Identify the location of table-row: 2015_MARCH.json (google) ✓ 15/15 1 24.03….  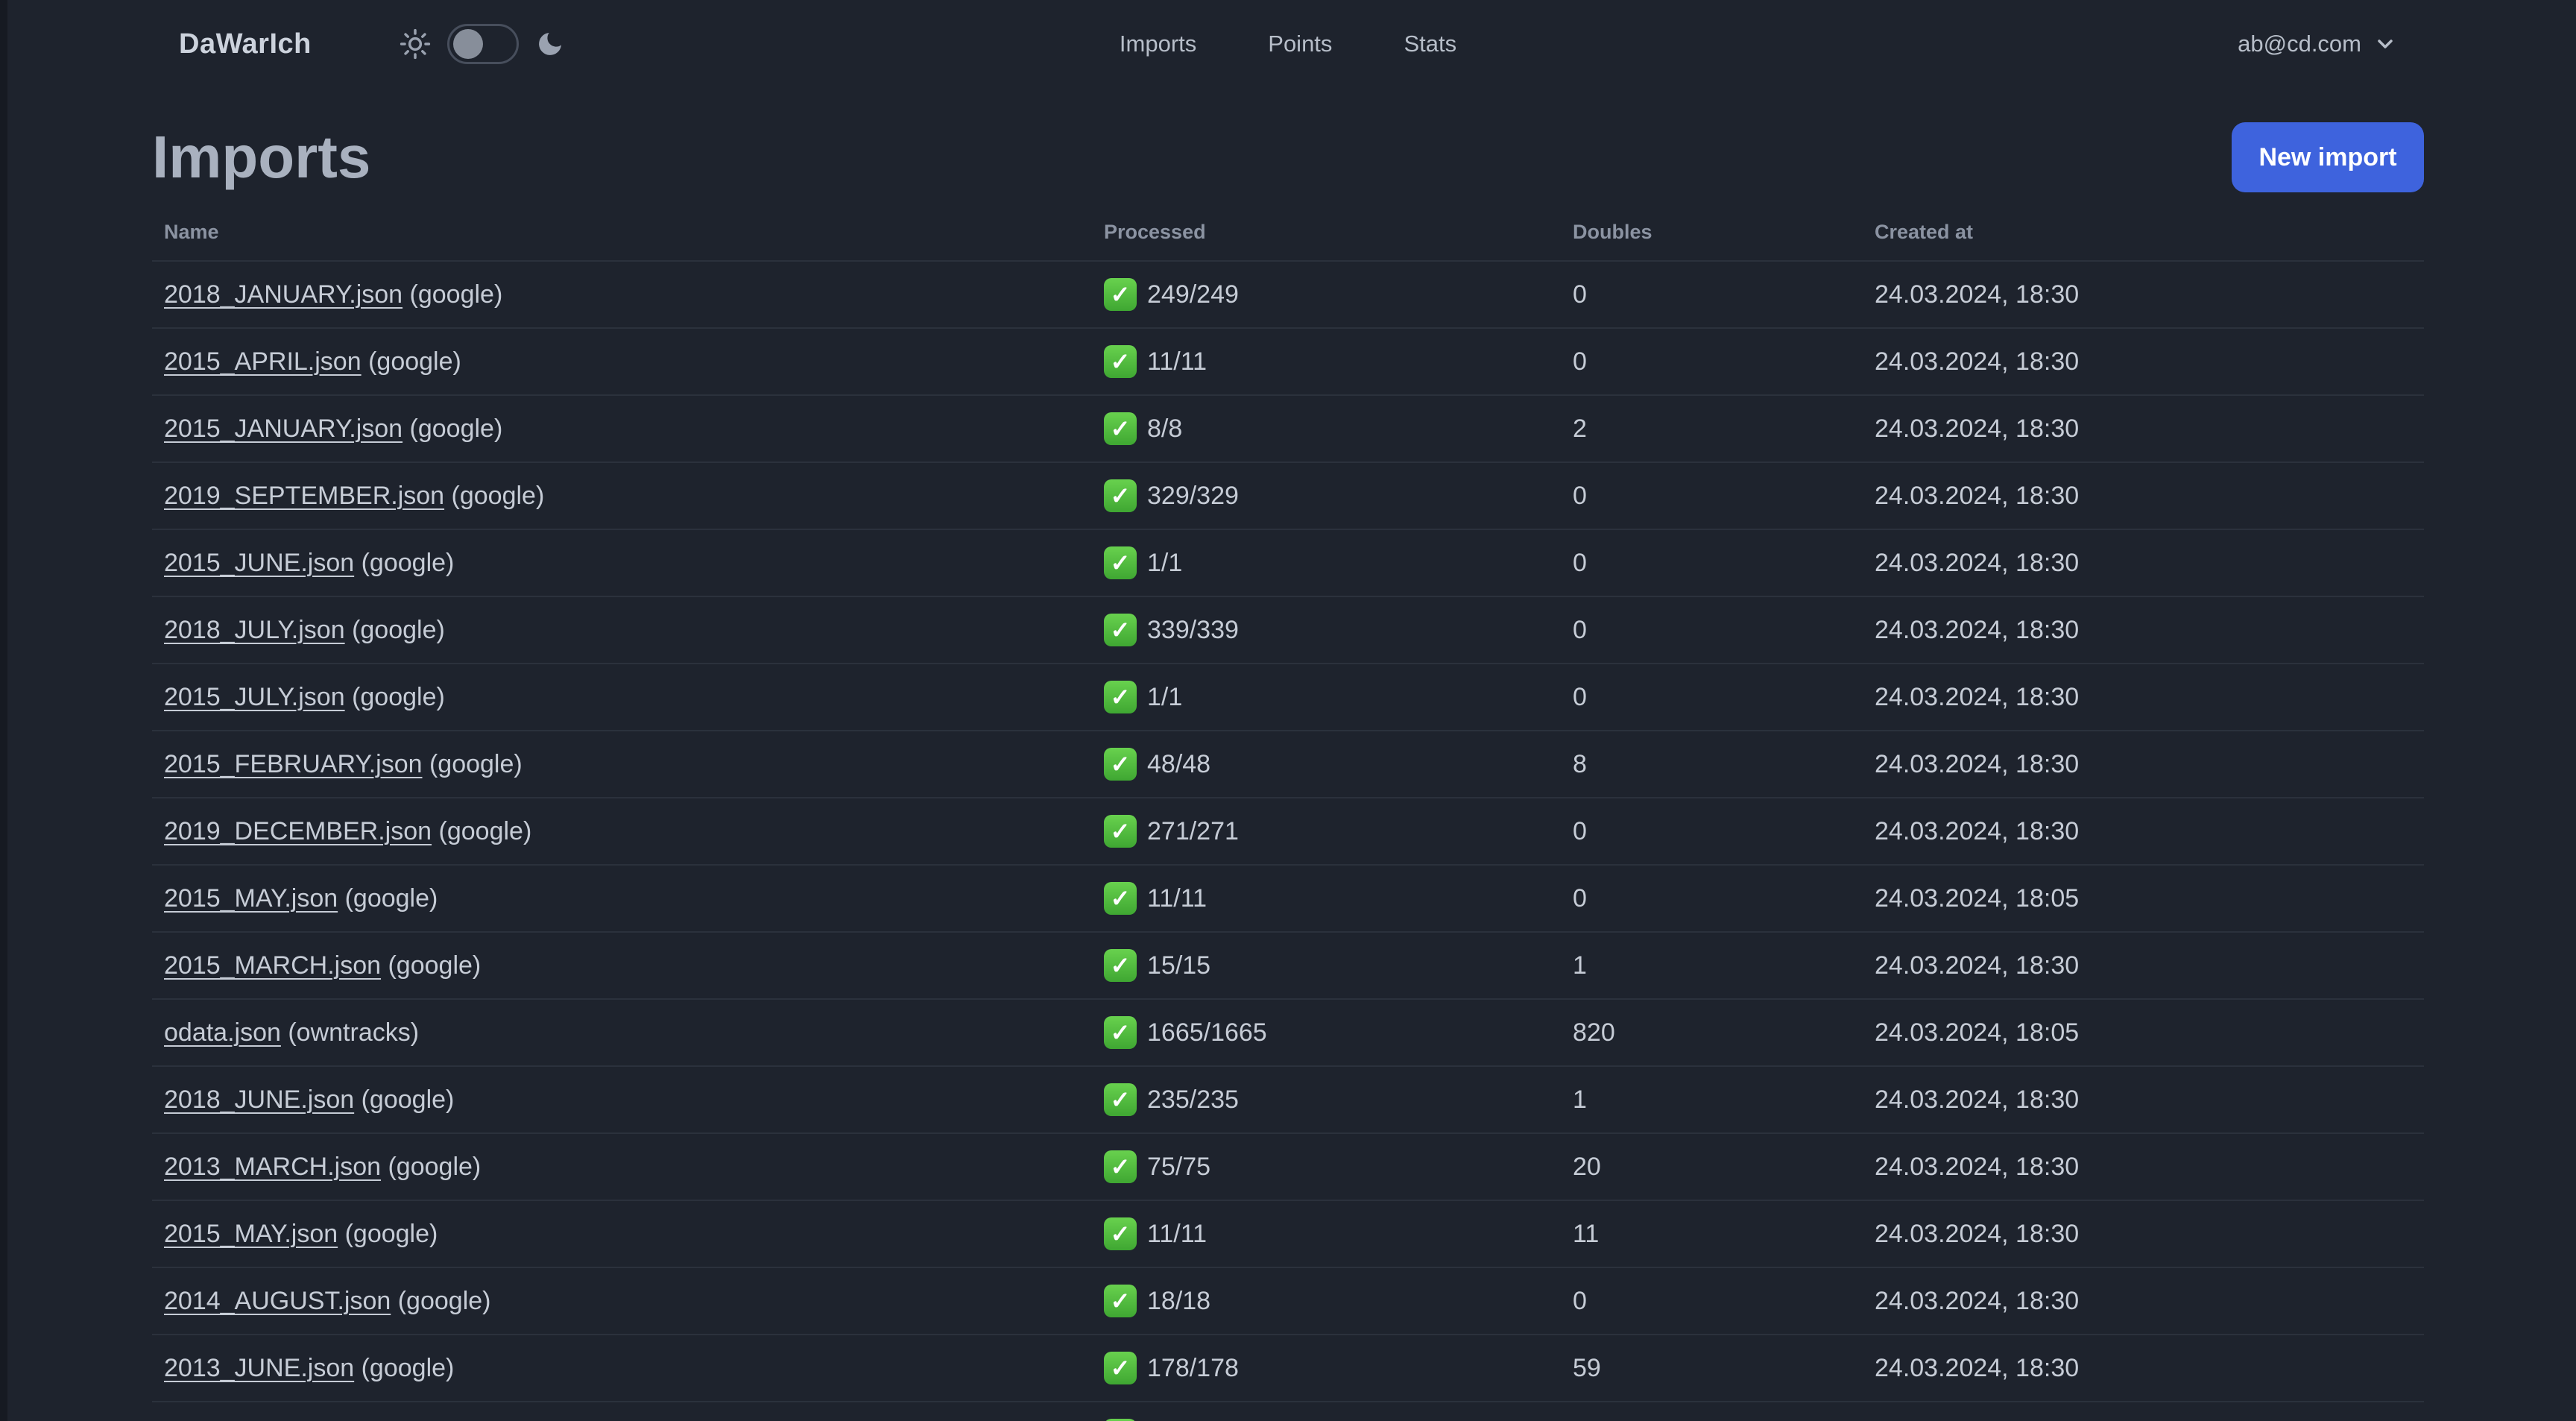
(1288, 964).